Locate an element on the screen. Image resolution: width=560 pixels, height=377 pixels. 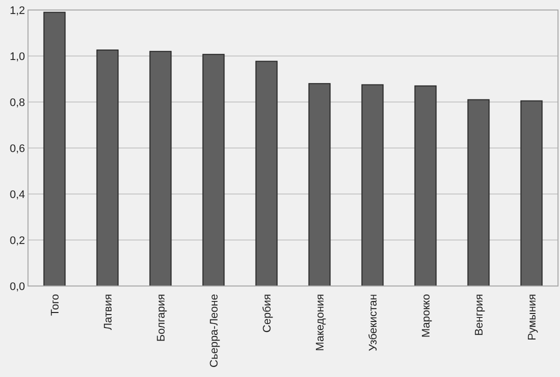
y-tick-label: 1,0 is located at coordinates (17, 56).